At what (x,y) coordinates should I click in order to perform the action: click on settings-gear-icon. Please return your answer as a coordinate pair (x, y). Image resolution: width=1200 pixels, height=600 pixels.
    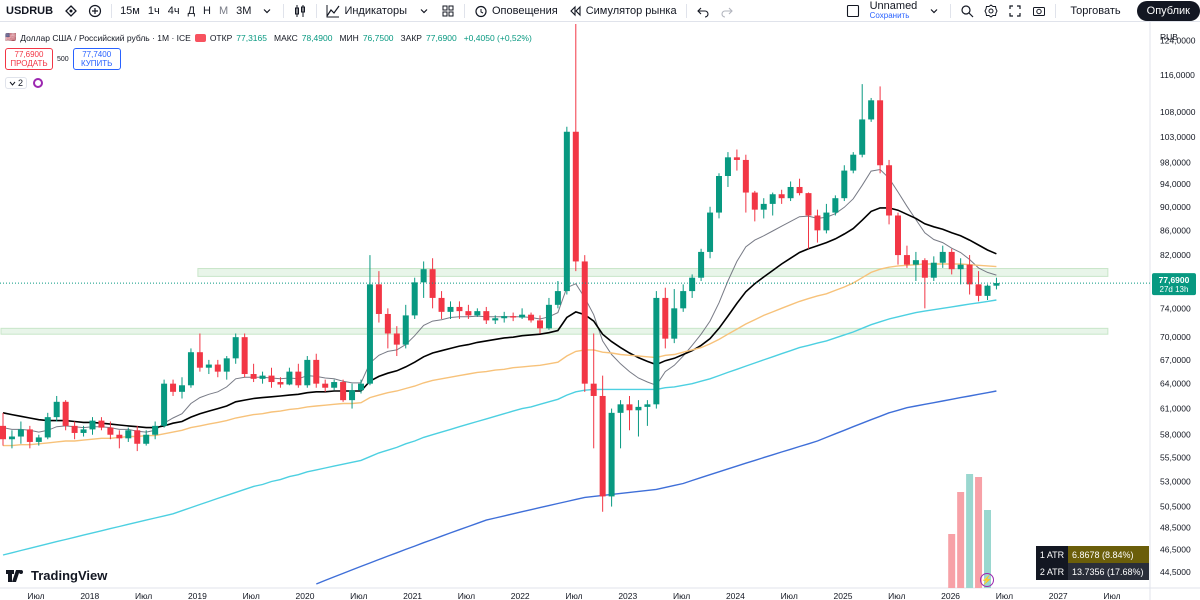
    Looking at the image, I should click on (991, 11).